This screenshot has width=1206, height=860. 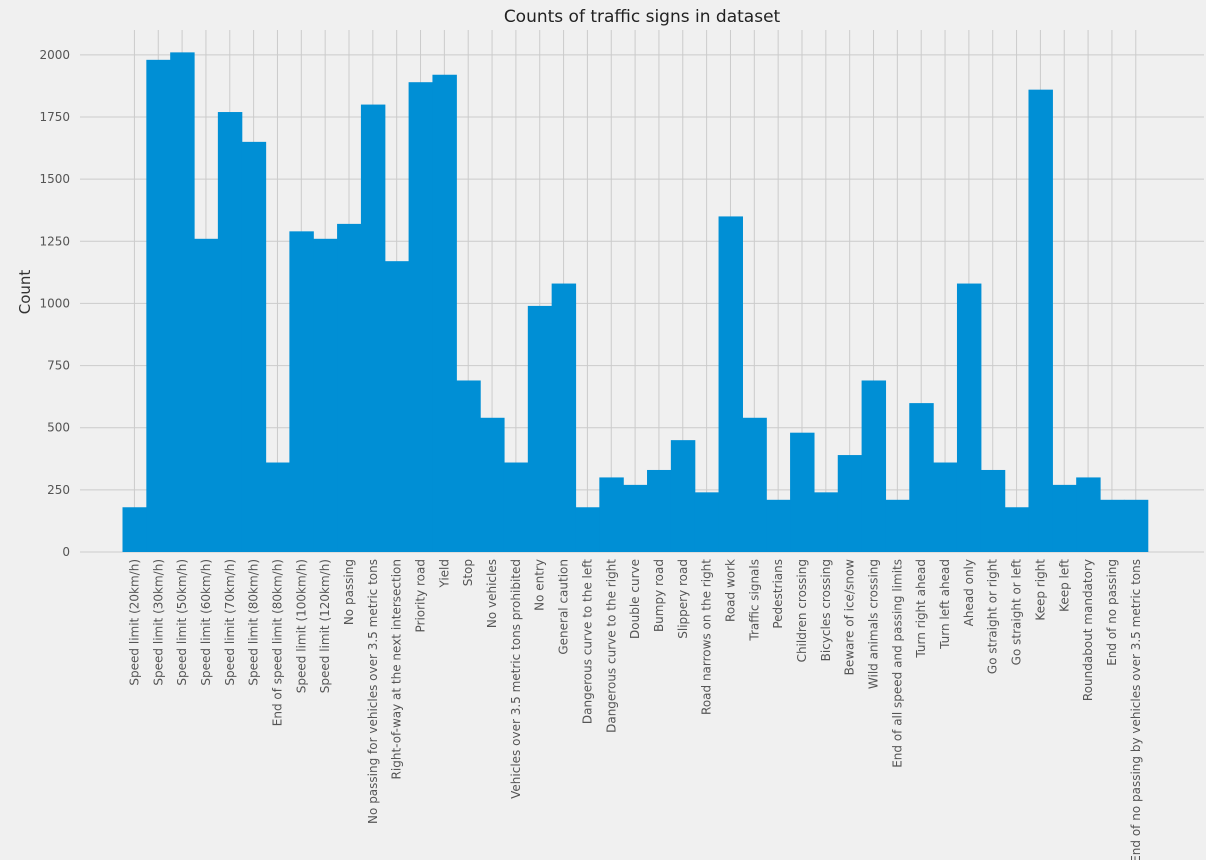 I want to click on x-tick-label: Bumpy road, so click(x=659, y=595).